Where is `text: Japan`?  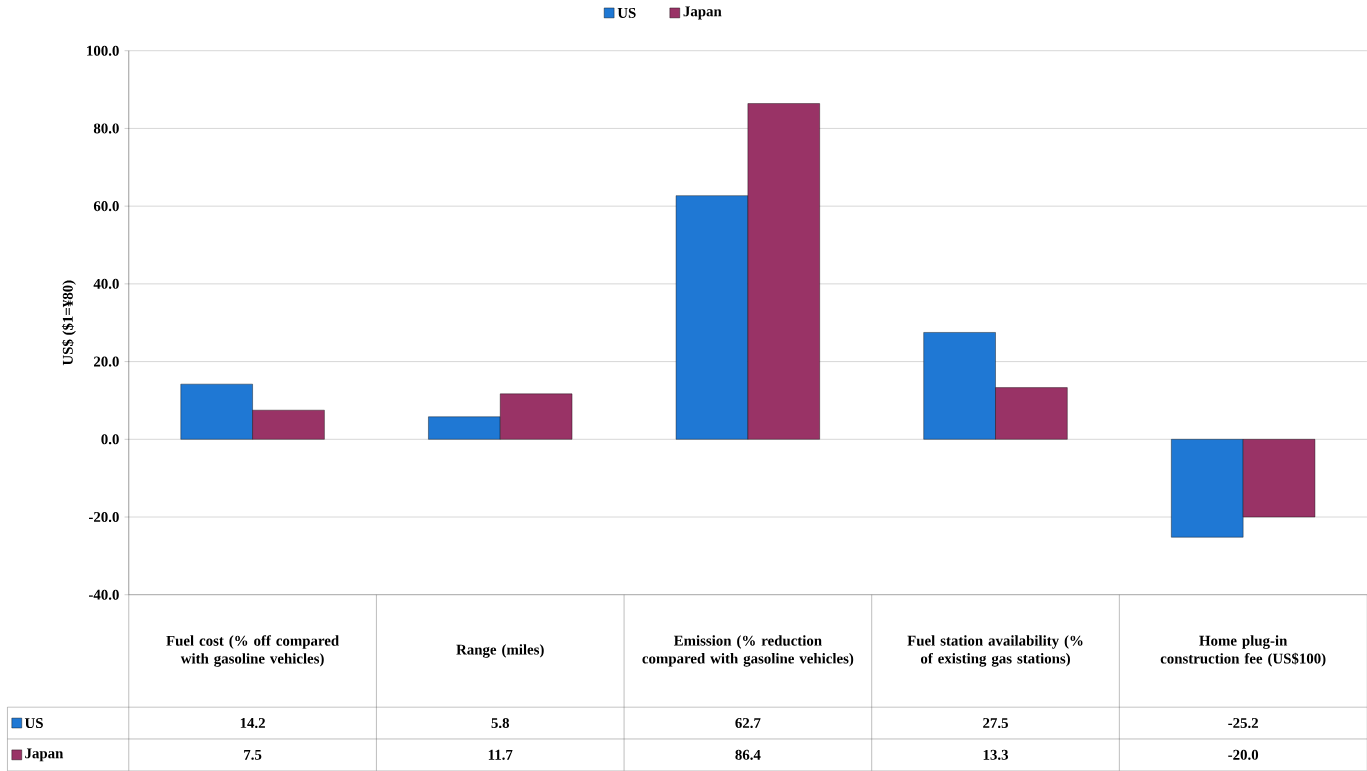
text: Japan is located at coordinates (44, 755).